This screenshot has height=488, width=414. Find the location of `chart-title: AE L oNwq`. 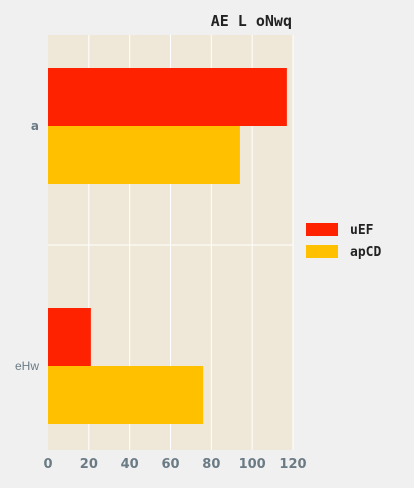

chart-title: AE L oNwq is located at coordinates (251, 21).